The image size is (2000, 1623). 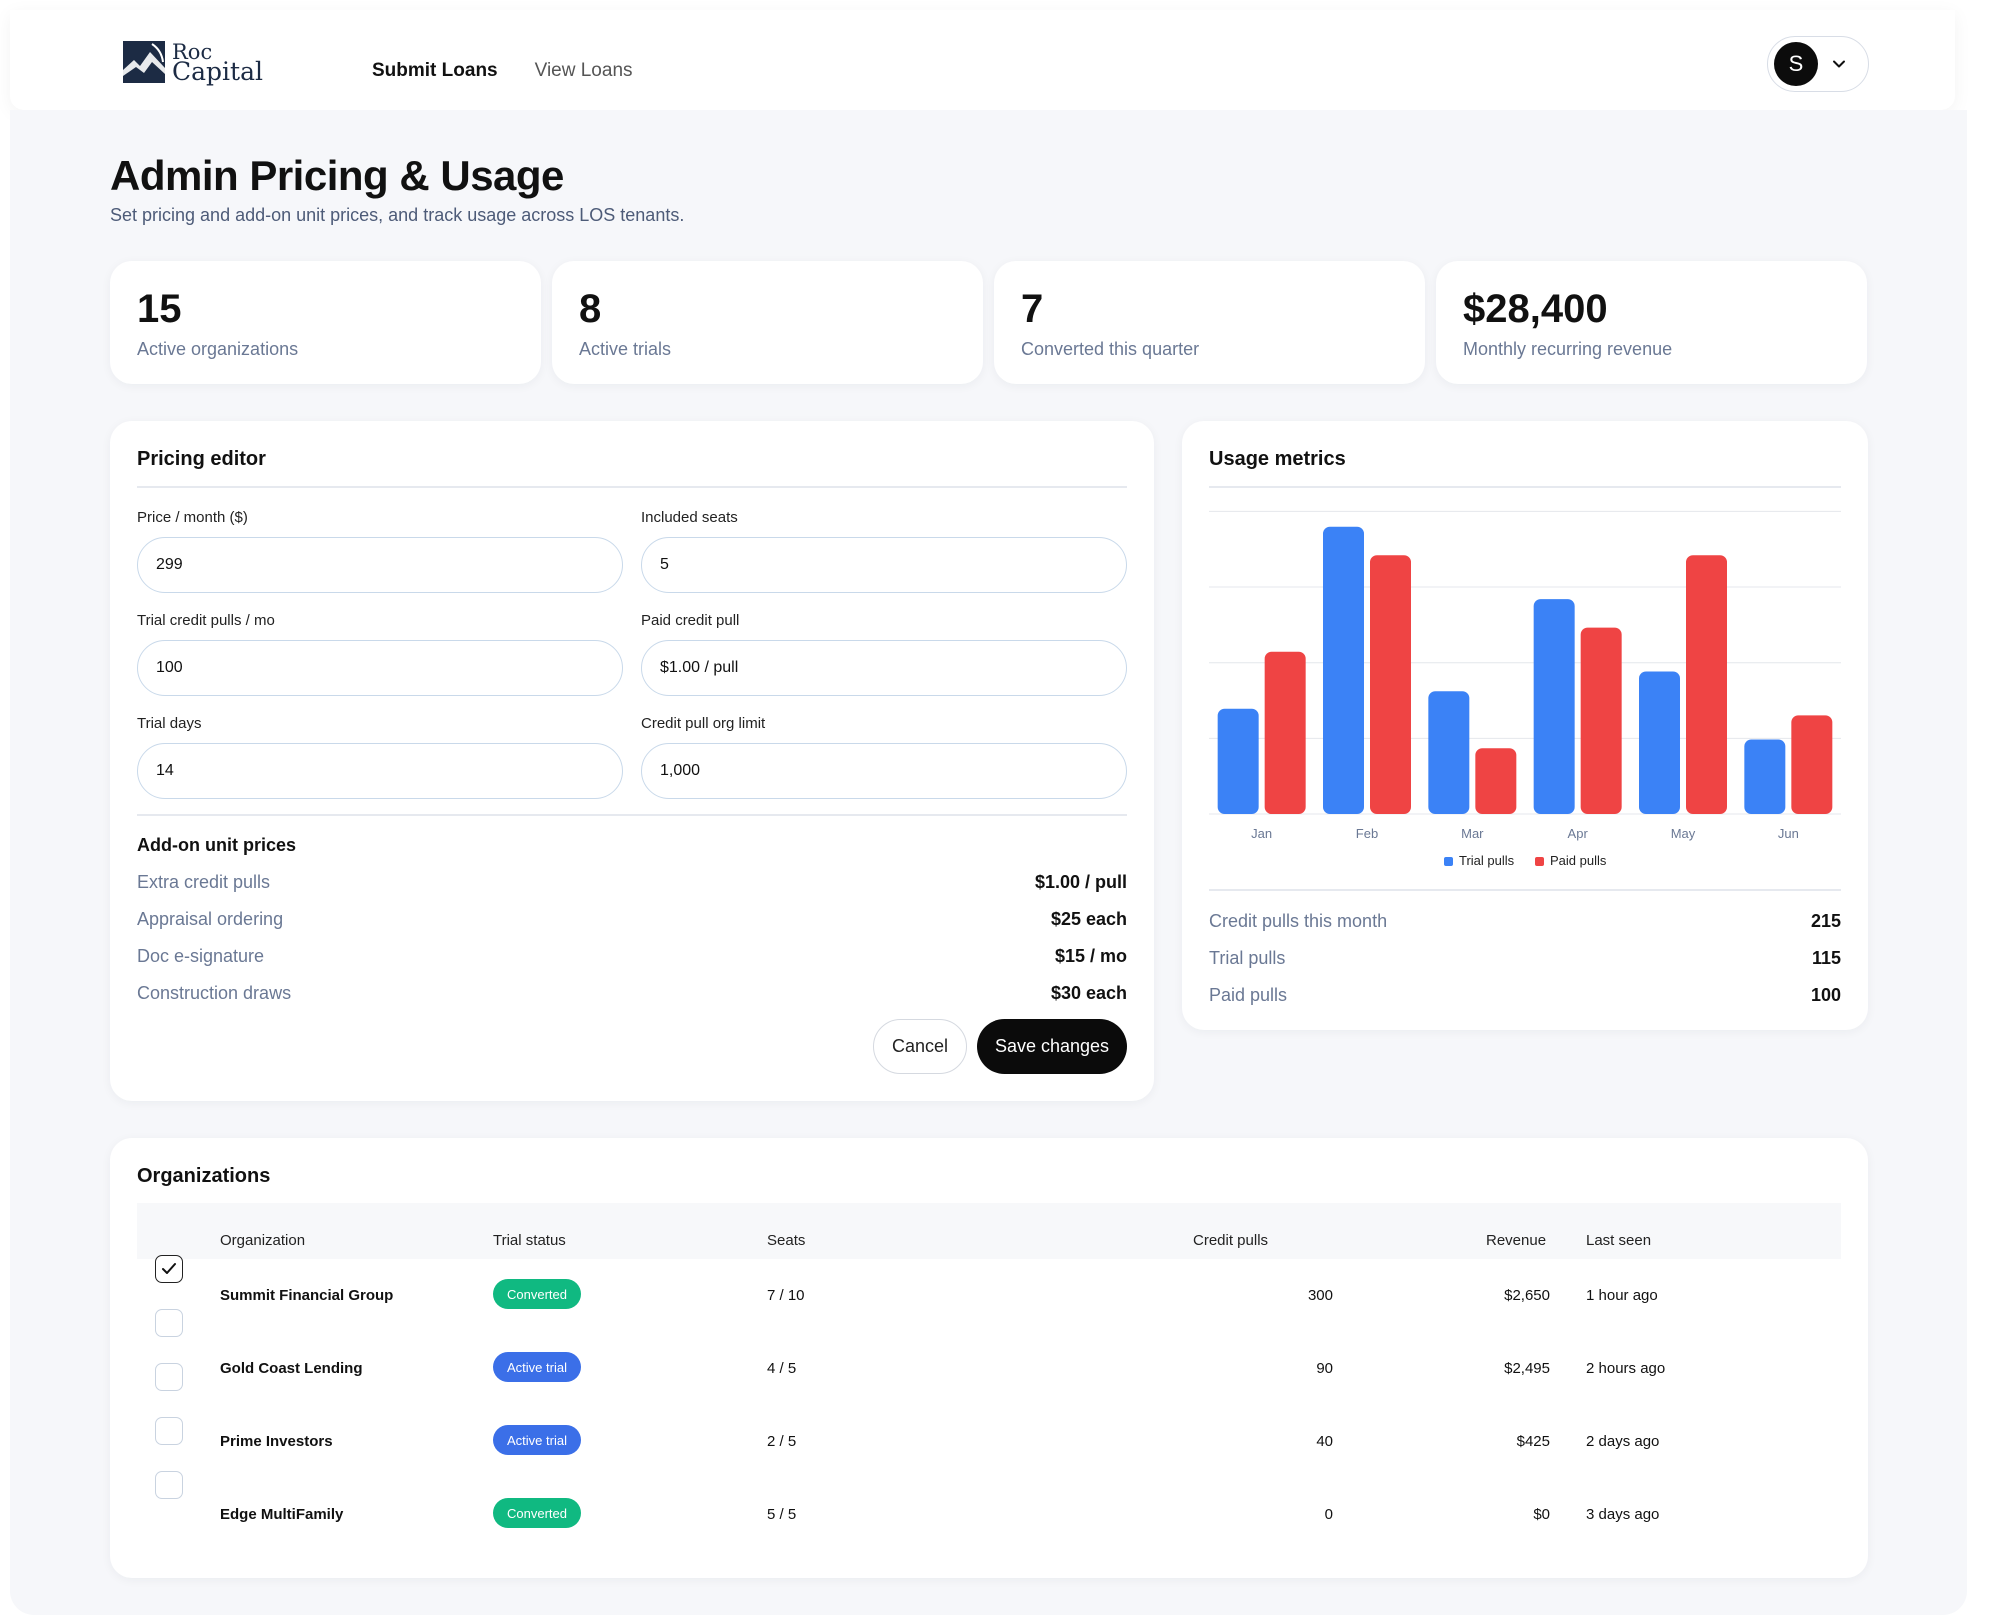 What do you see at coordinates (380, 565) in the screenshot?
I see `price-month-input` at bounding box center [380, 565].